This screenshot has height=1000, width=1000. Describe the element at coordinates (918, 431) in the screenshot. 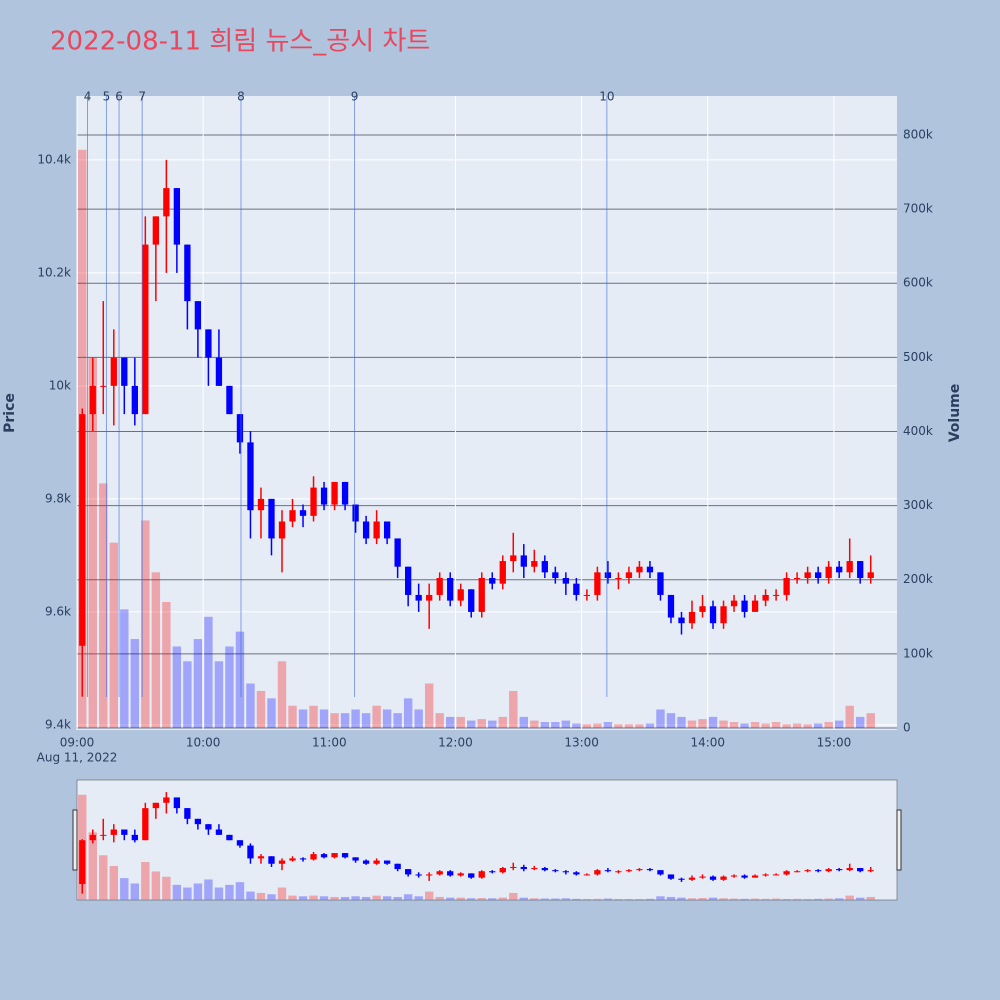

I see `y2-tick-label: 400k` at that location.